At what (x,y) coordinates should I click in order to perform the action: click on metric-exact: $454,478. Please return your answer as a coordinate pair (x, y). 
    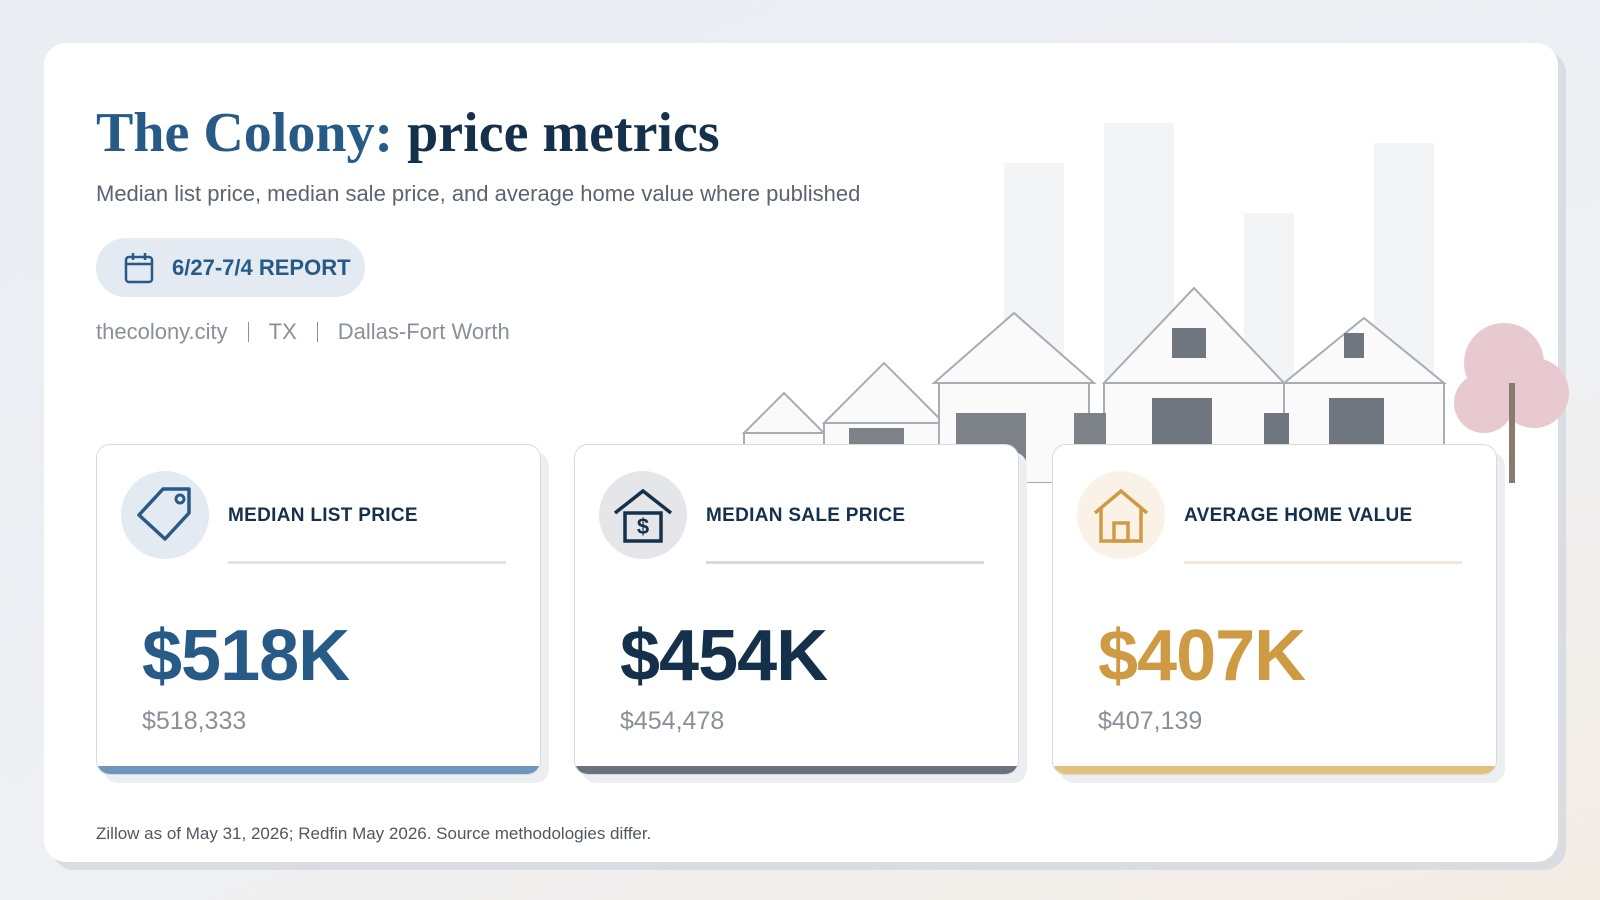
    Looking at the image, I should click on (672, 721).